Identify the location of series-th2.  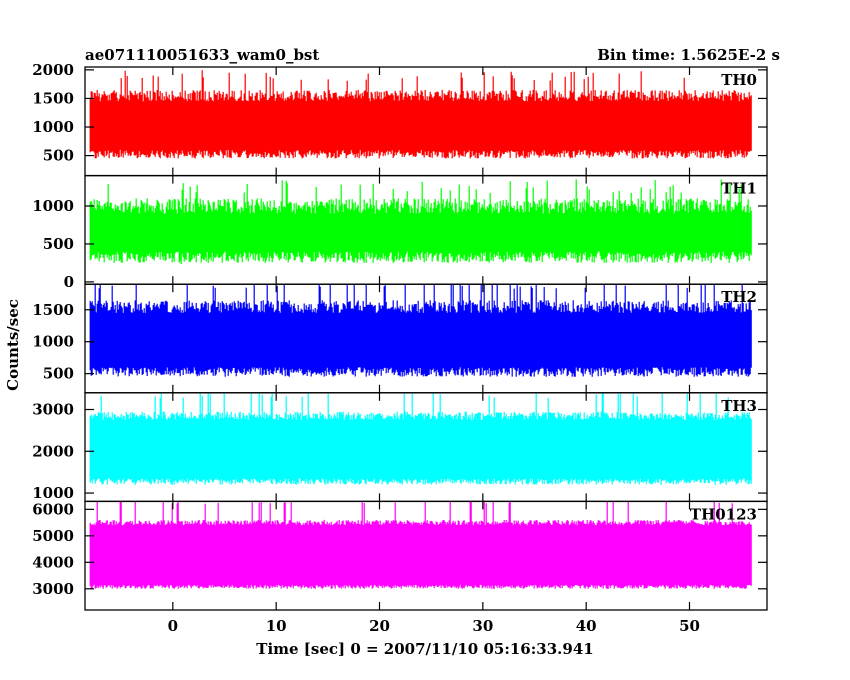
(420, 330).